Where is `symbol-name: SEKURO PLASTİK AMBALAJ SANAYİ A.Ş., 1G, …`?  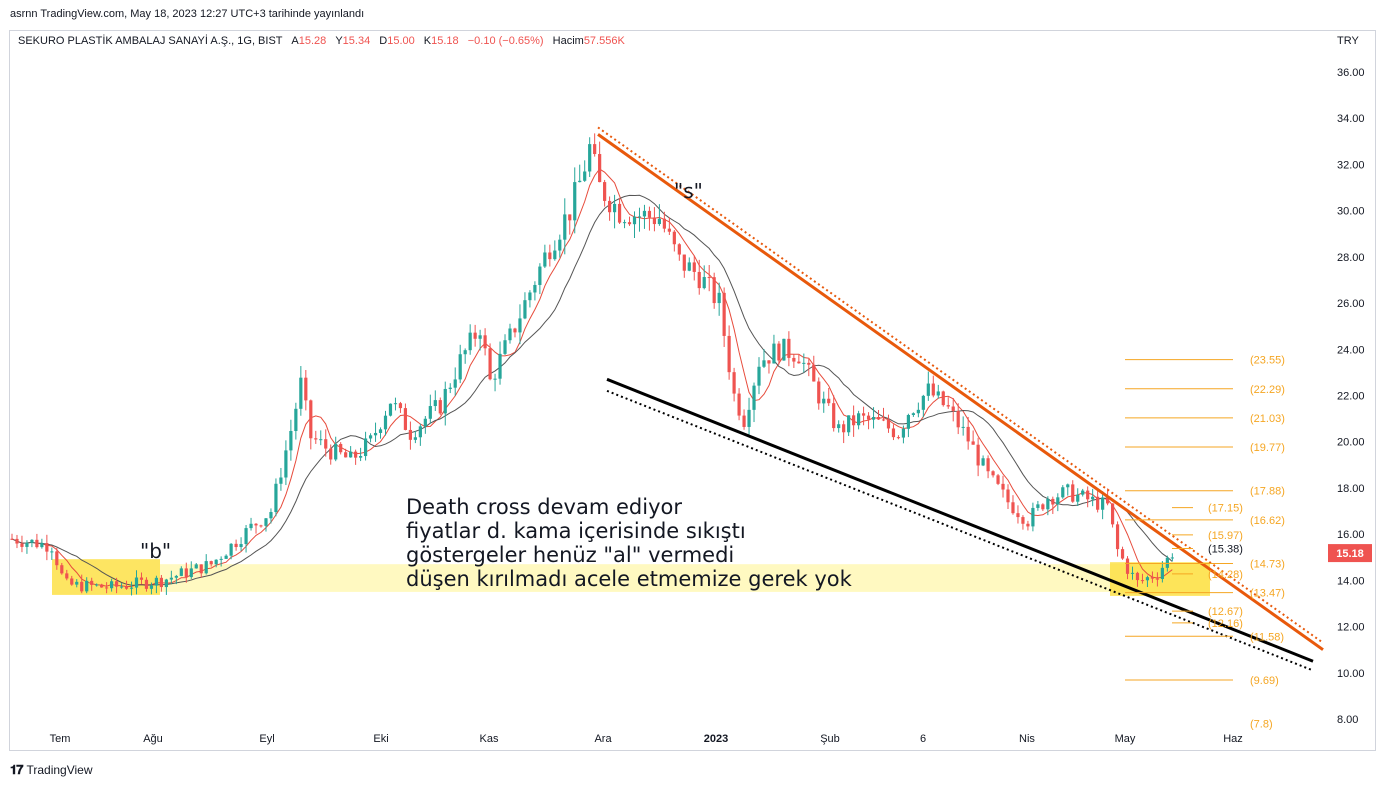 symbol-name: SEKURO PLASTİK AMBALAJ SANAYİ A.Ş., 1G, … is located at coordinates (150, 41).